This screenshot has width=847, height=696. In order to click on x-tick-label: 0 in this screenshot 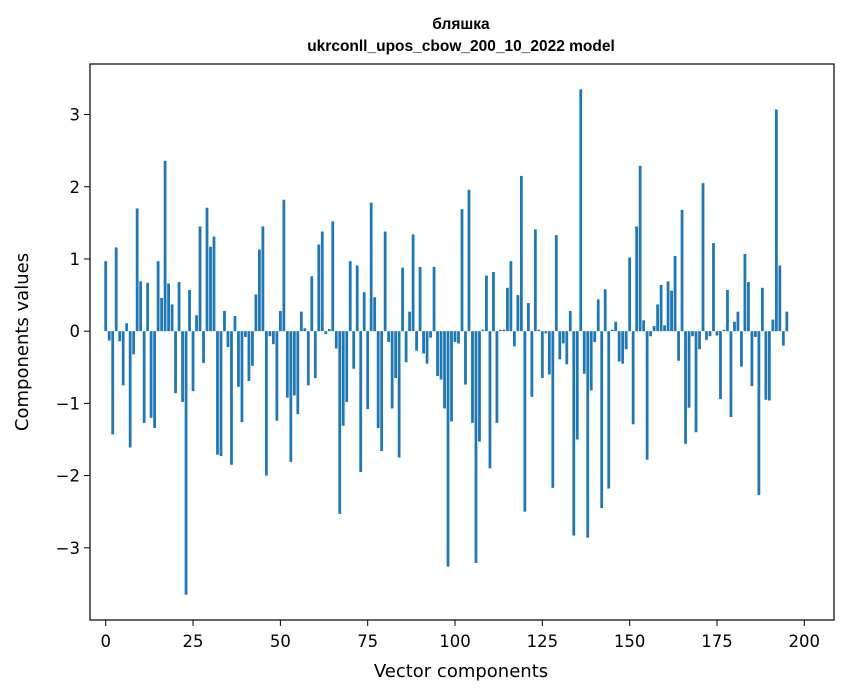, I will do `click(105, 641)`.